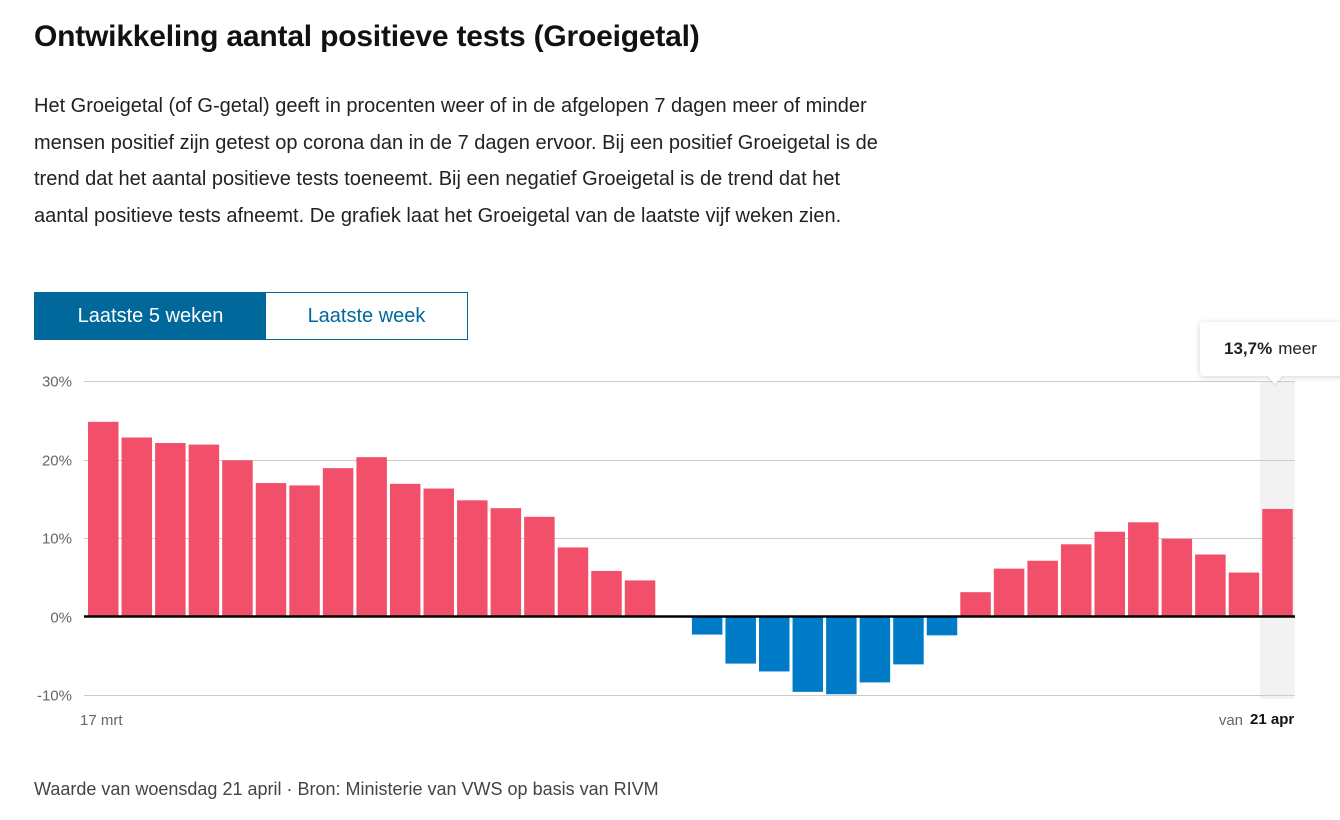 This screenshot has height=820, width=1340. Describe the element at coordinates (101, 720) in the screenshot. I see `x-start-label: 17 mrt` at that location.